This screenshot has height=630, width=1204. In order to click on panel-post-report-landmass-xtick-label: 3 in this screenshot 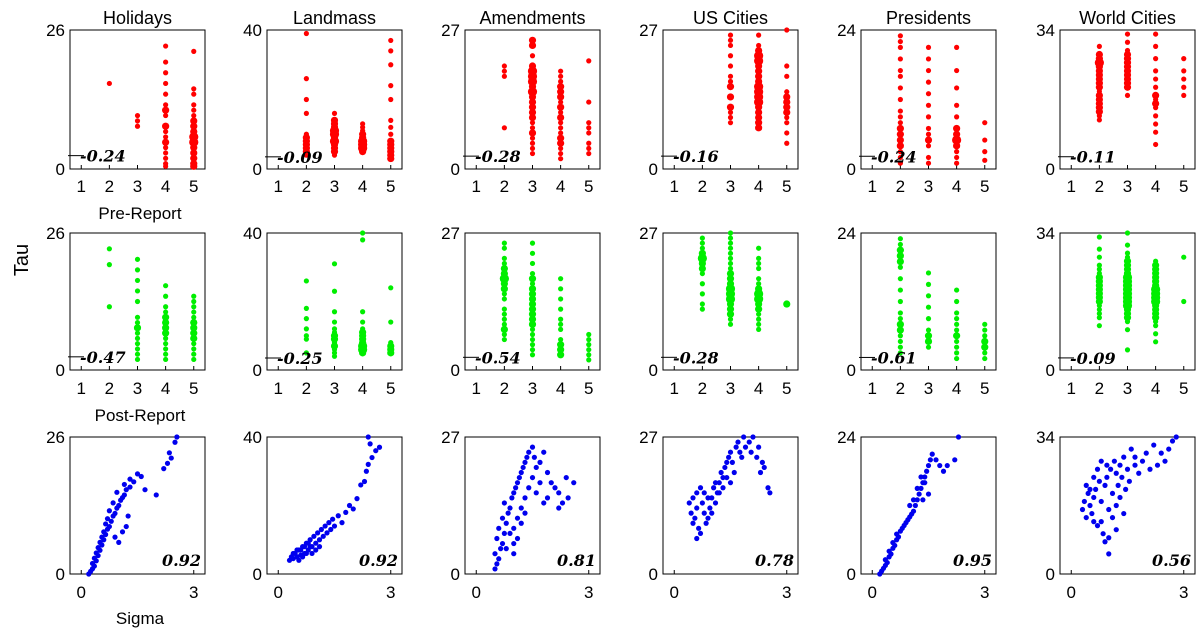, I will do `click(334, 388)`.